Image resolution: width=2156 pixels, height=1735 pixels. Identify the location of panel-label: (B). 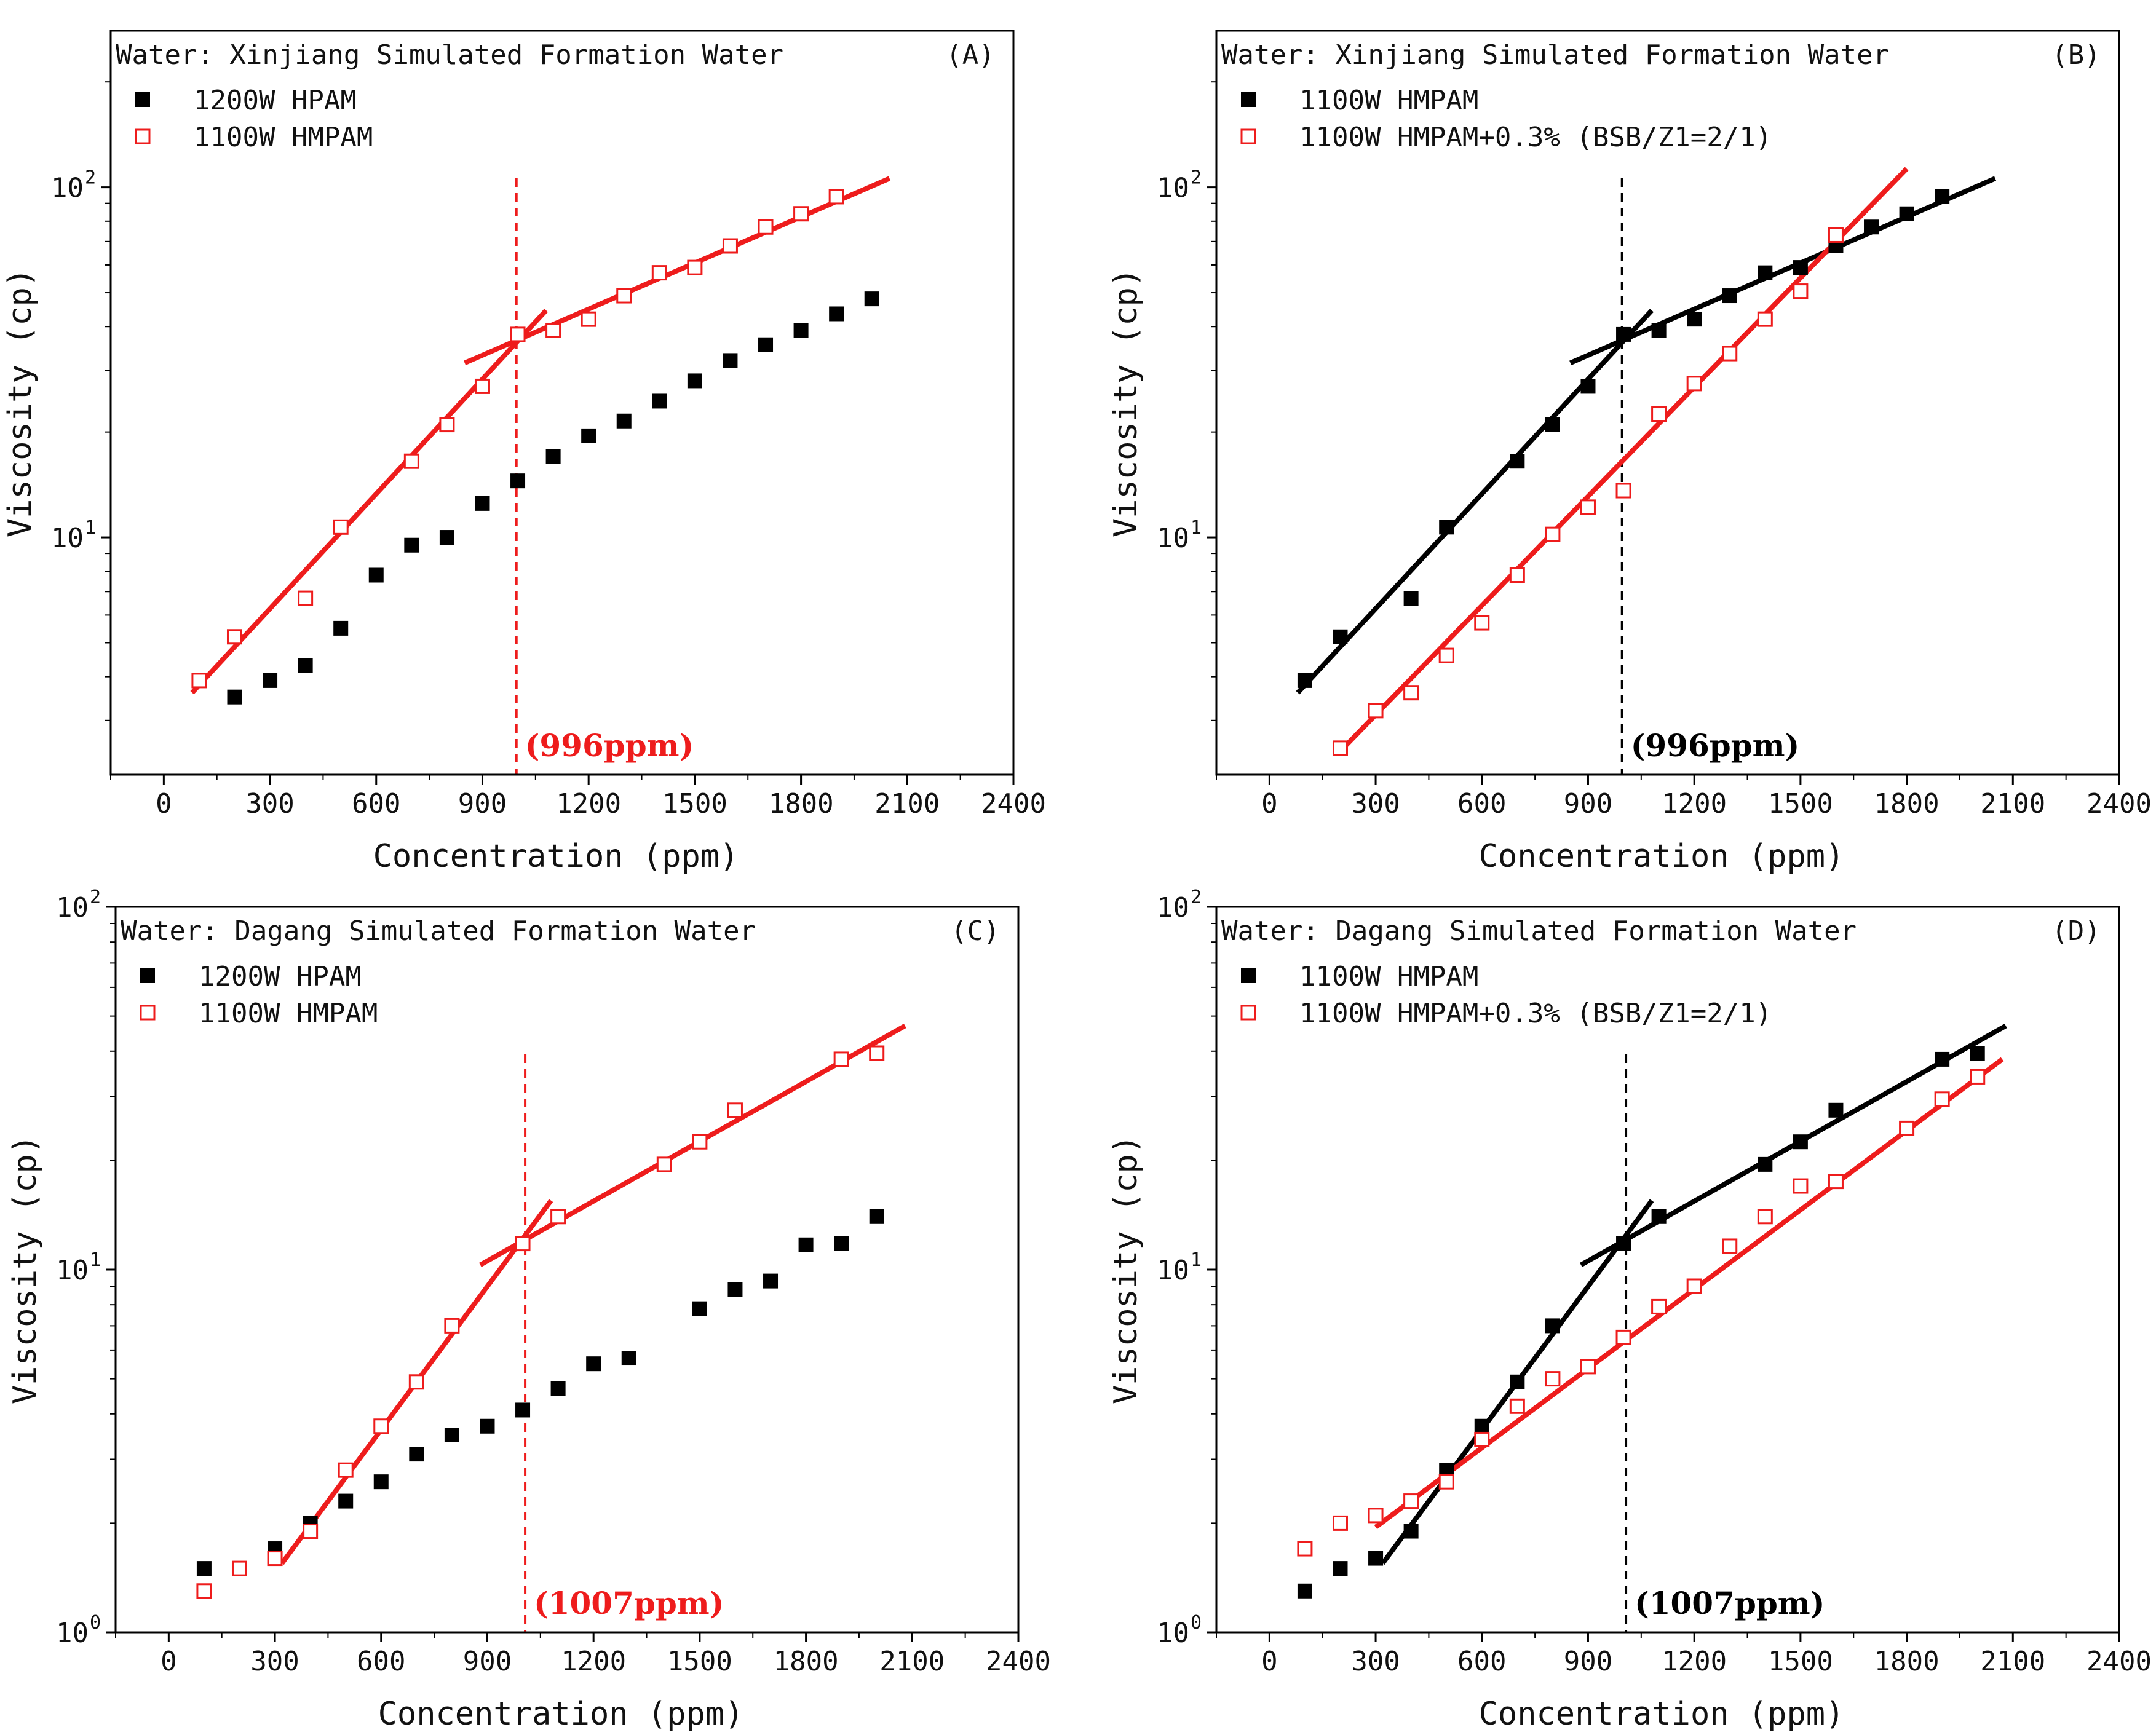
(2075, 55).